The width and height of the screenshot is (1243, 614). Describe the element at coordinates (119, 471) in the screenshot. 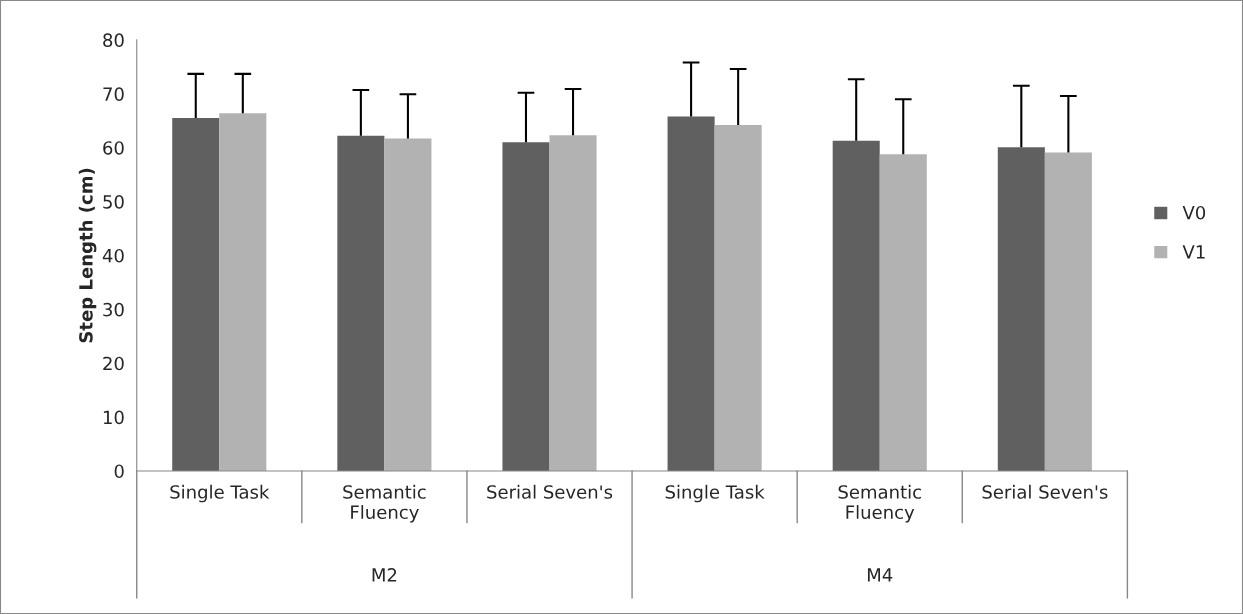

I see `y-tick-label: 0` at that location.